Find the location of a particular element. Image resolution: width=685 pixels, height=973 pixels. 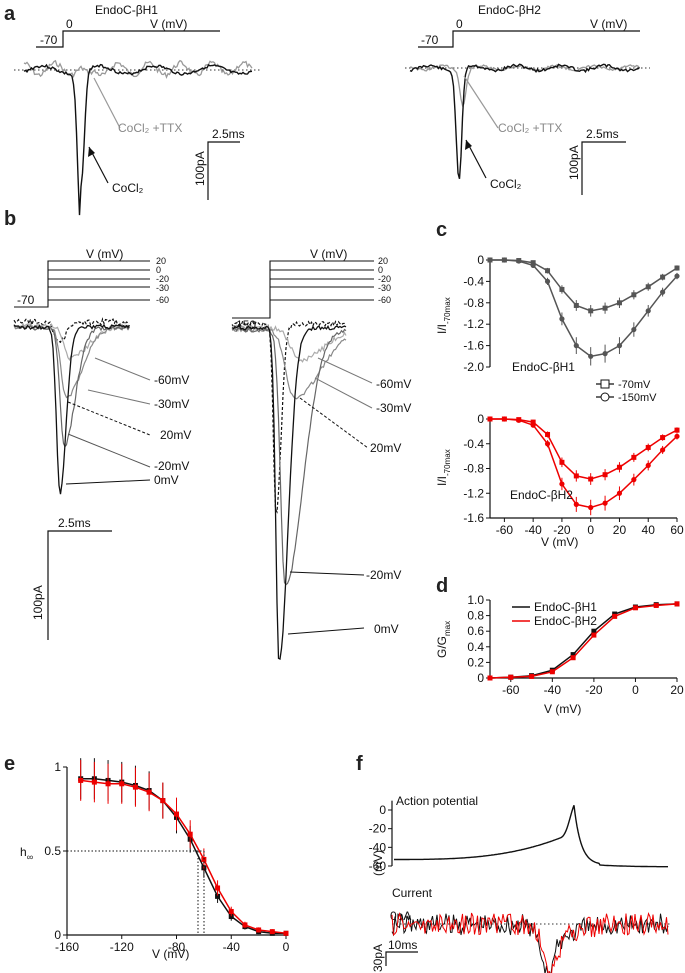

panel-letter-b: b is located at coordinates (10, 219).